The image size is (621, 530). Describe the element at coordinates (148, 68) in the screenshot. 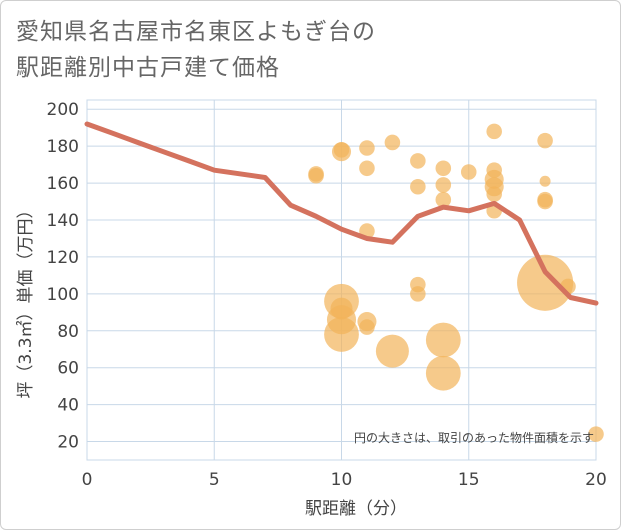

I see `chart-title-line-2: 駅距離別中古戸建て価格` at that location.